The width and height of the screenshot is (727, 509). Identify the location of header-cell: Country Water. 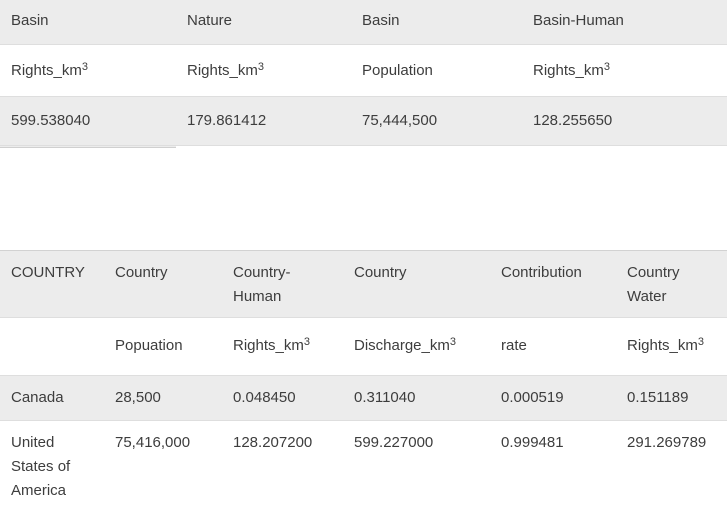
(671, 284).